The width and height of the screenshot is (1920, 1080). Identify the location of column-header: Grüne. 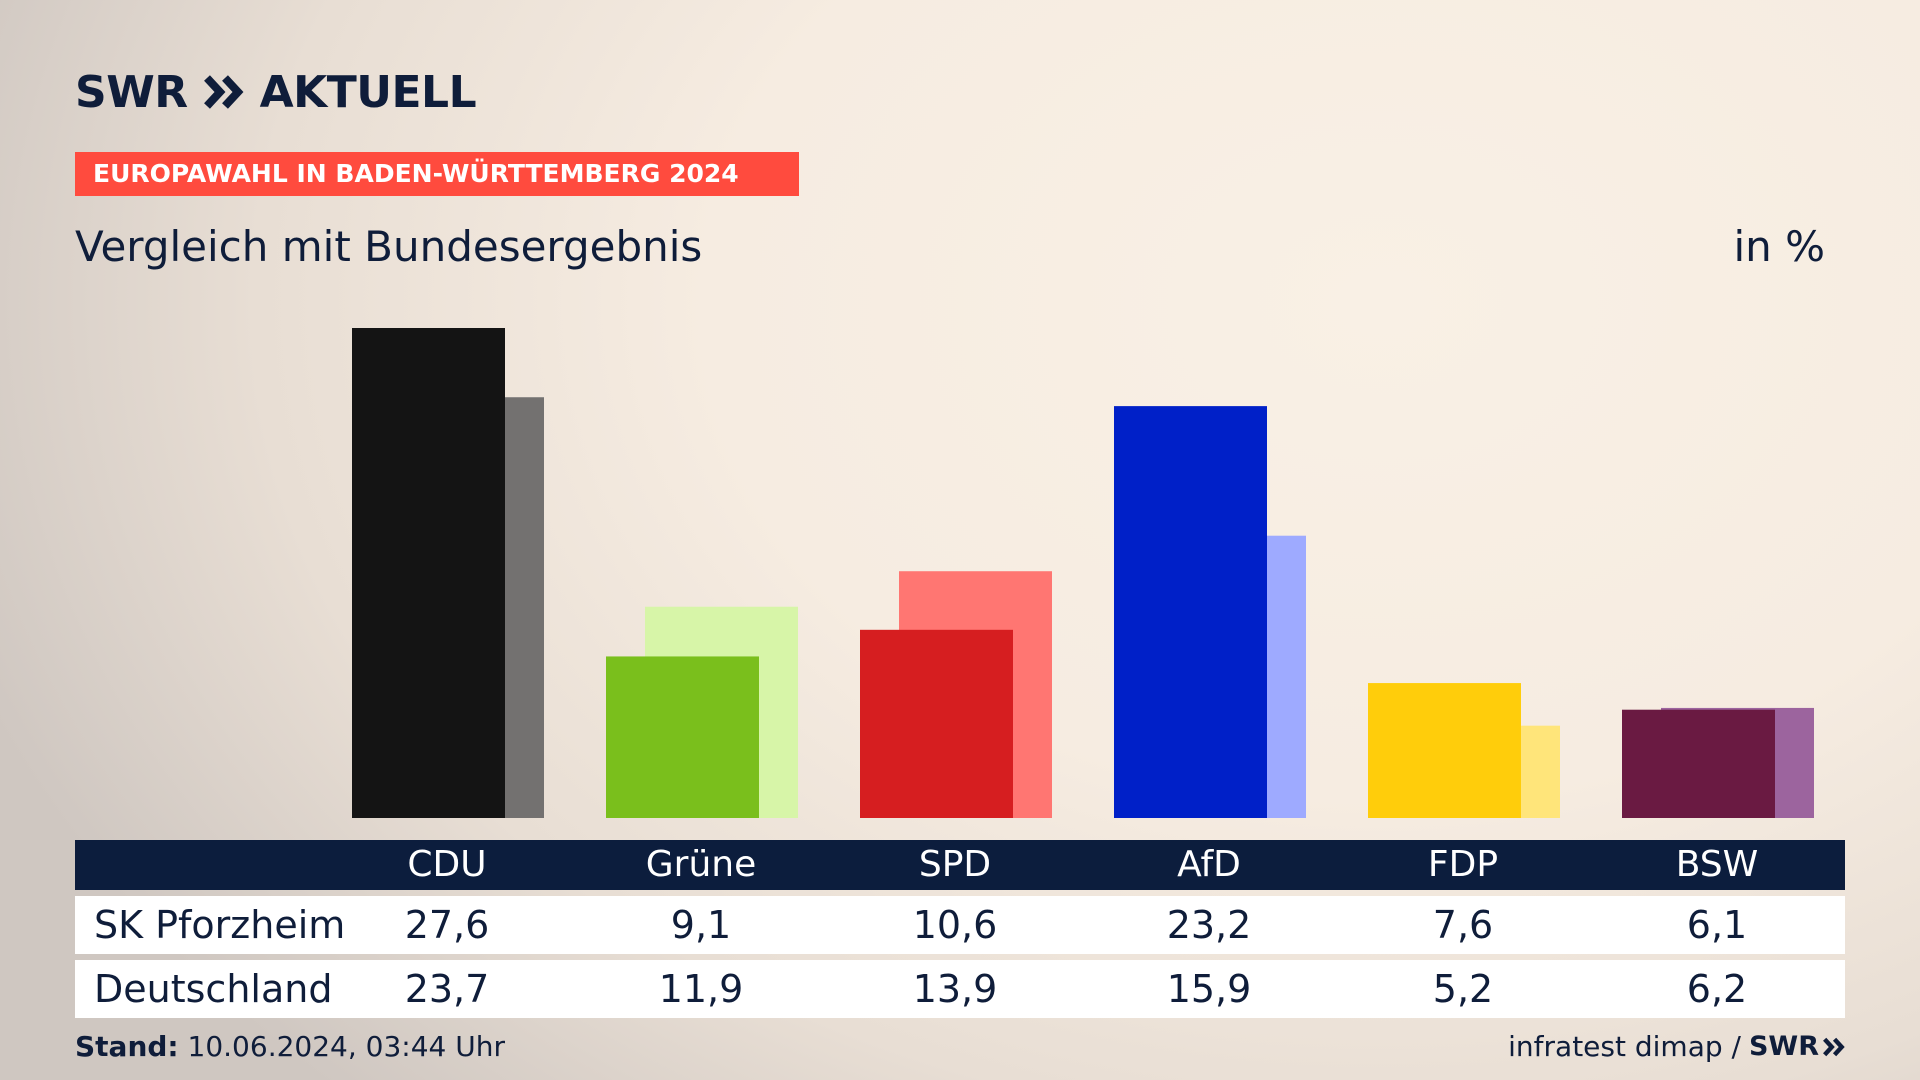
(701, 864).